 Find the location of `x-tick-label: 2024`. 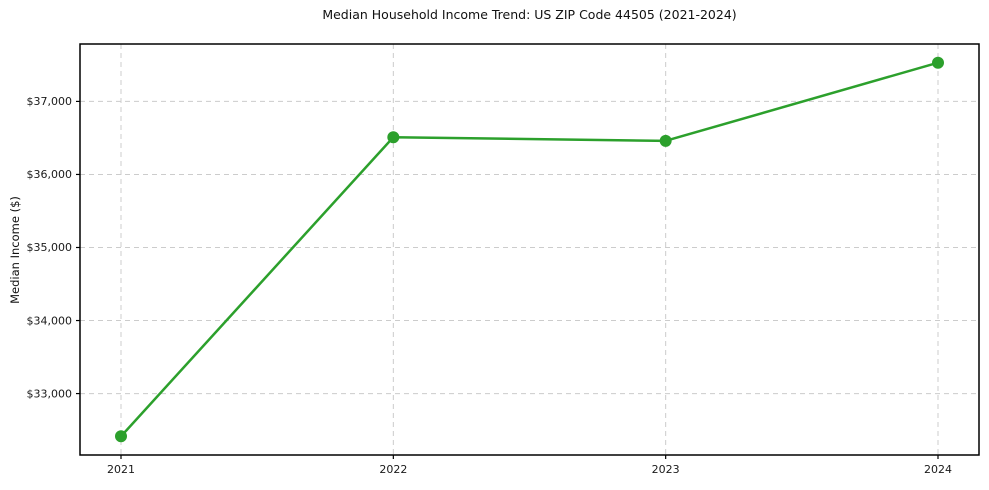

x-tick-label: 2024 is located at coordinates (938, 469).